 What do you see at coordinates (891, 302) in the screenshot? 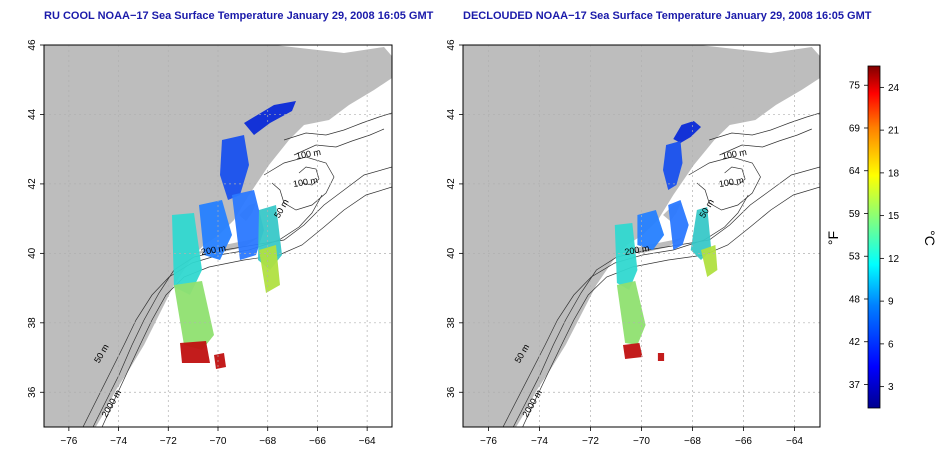
I see `celsius-tick: 9` at bounding box center [891, 302].